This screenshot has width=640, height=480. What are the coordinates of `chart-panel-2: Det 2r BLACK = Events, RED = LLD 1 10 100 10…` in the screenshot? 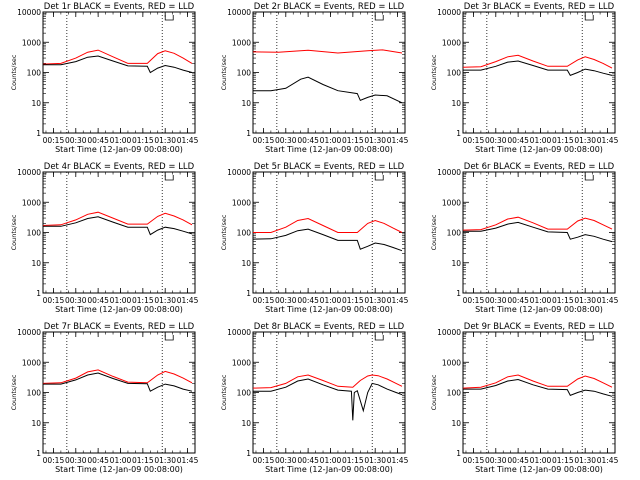 It's located at (314, 78).